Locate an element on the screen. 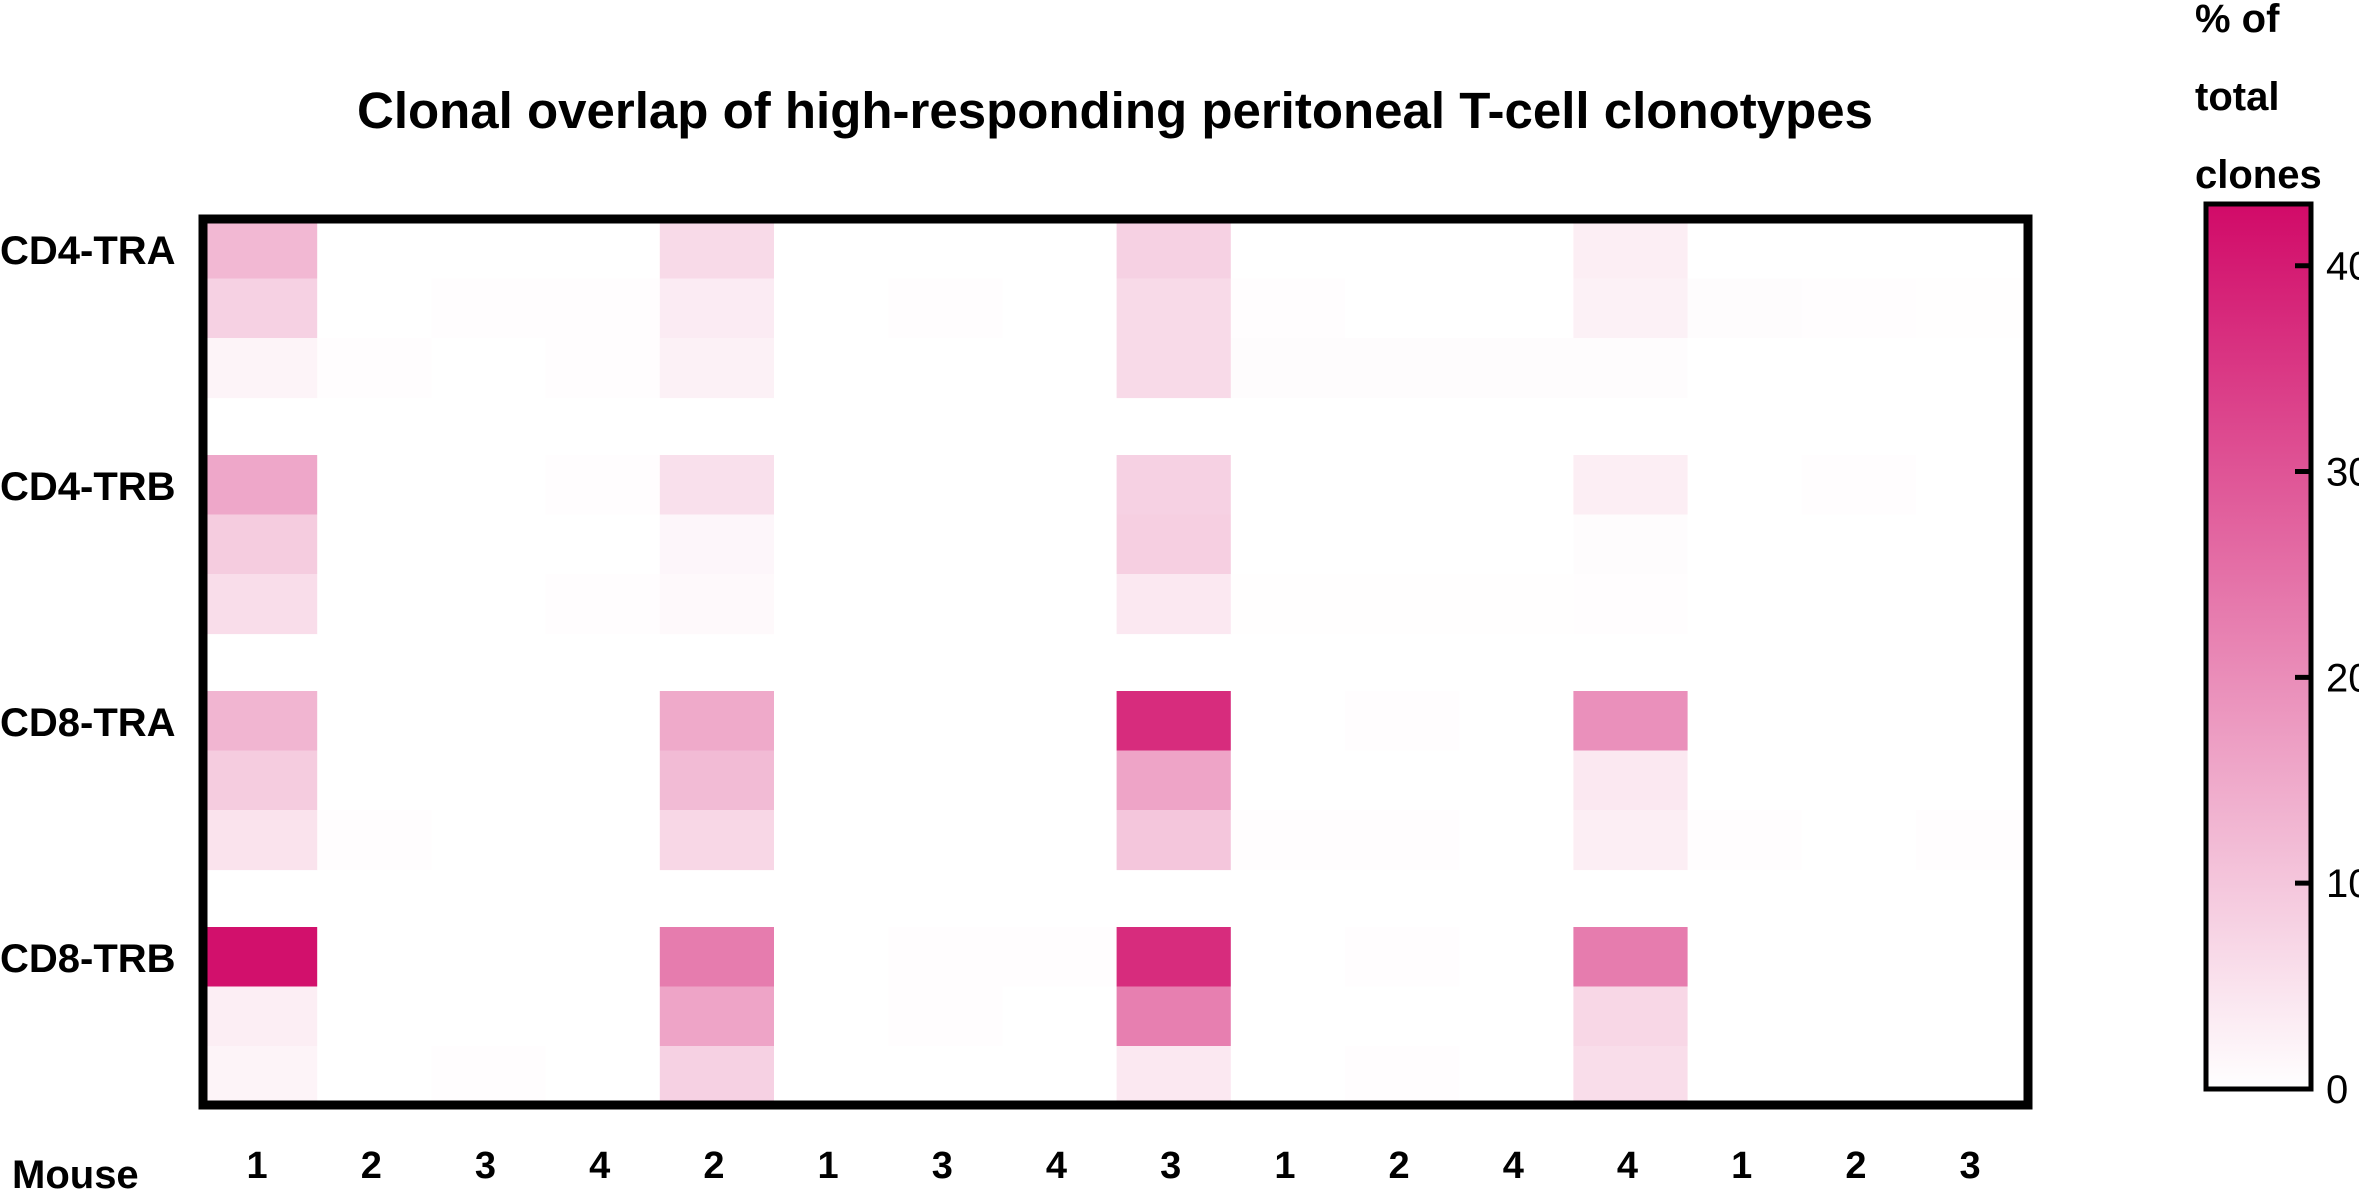 The image size is (2359, 1197). column-label: 1 is located at coordinates (1741, 1166).